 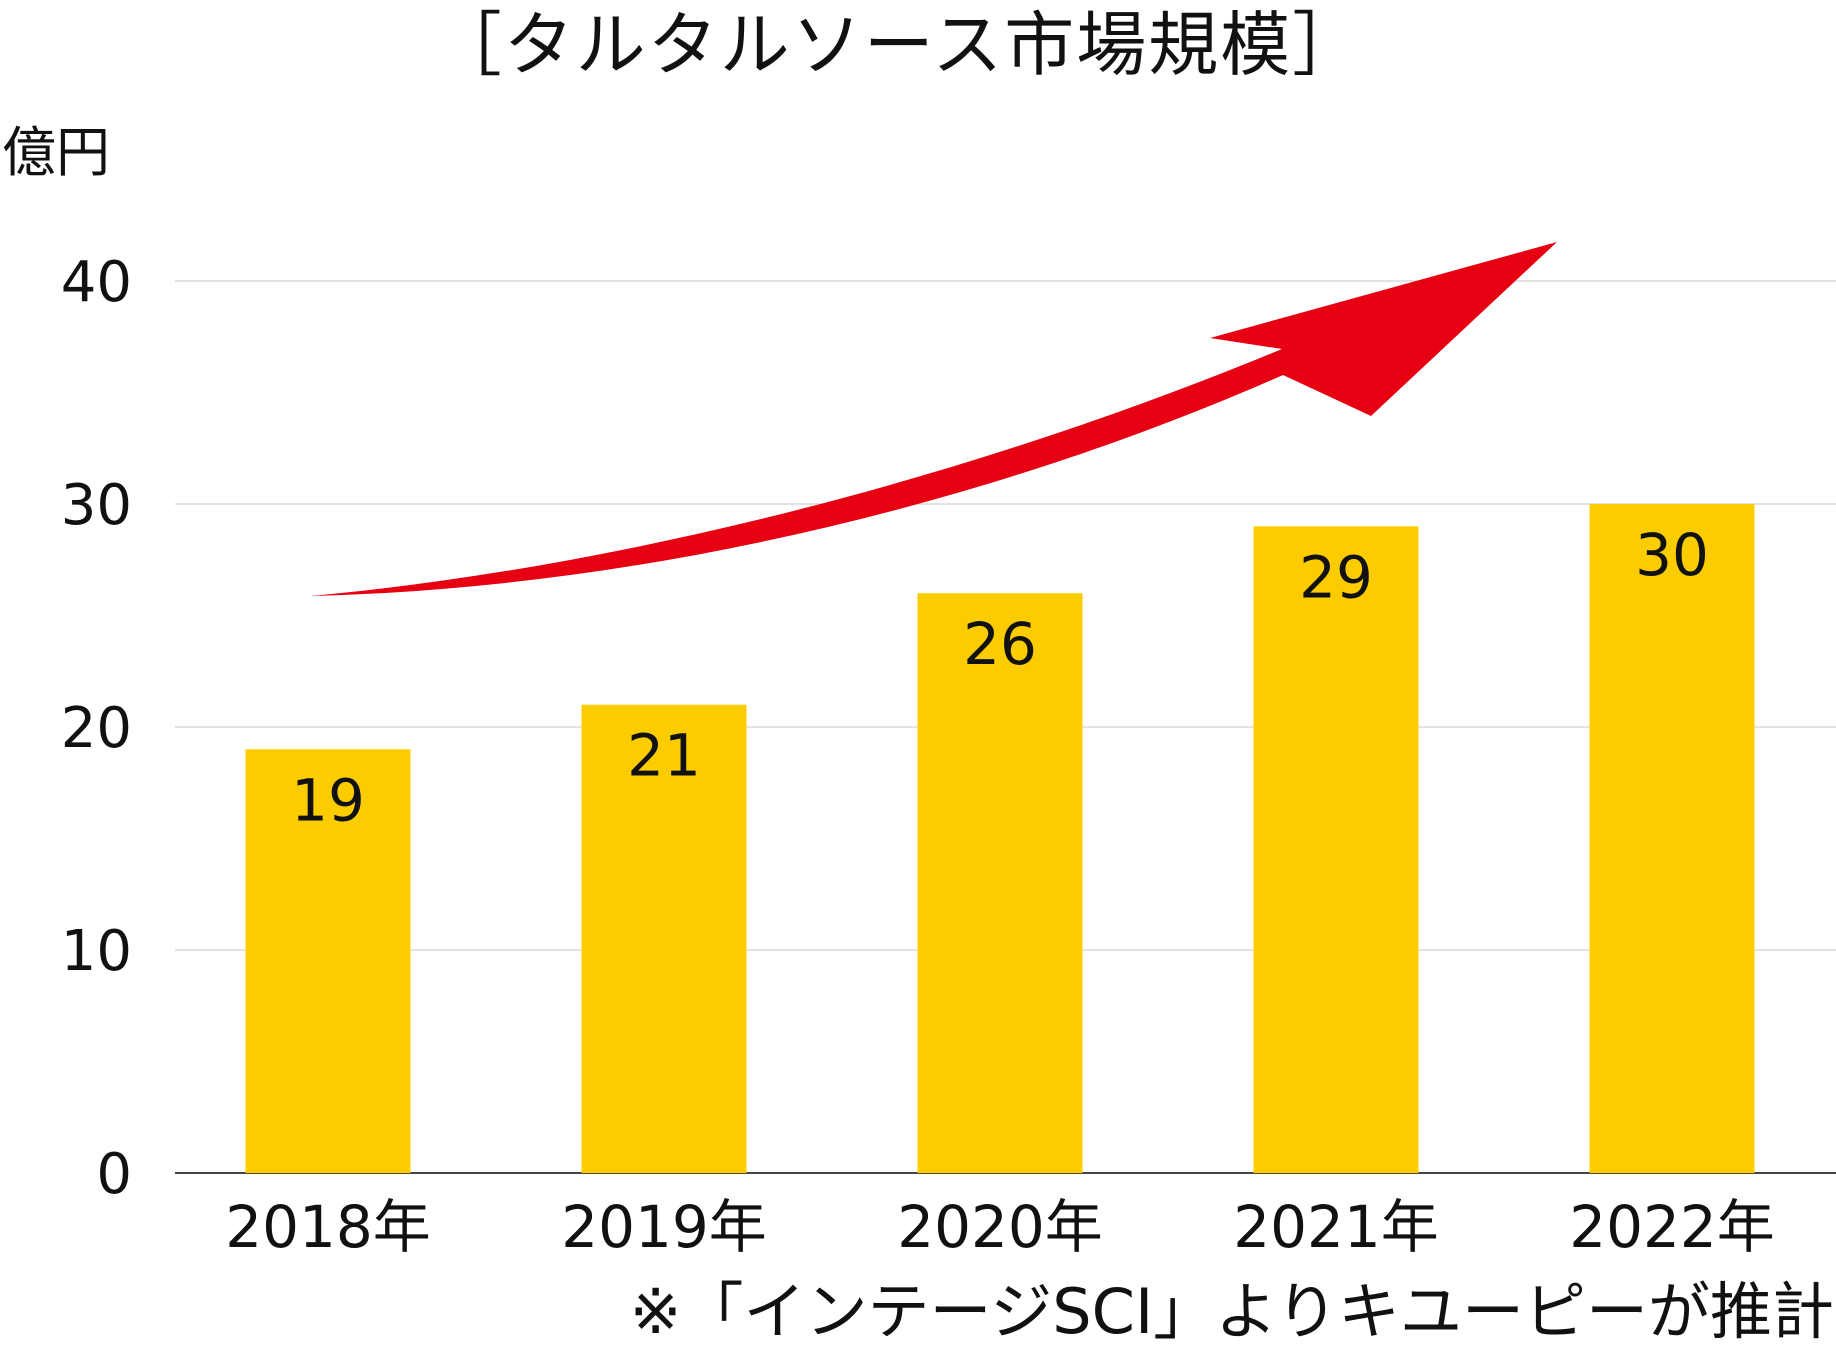 I want to click on y-tick-label: 40, so click(x=96, y=282).